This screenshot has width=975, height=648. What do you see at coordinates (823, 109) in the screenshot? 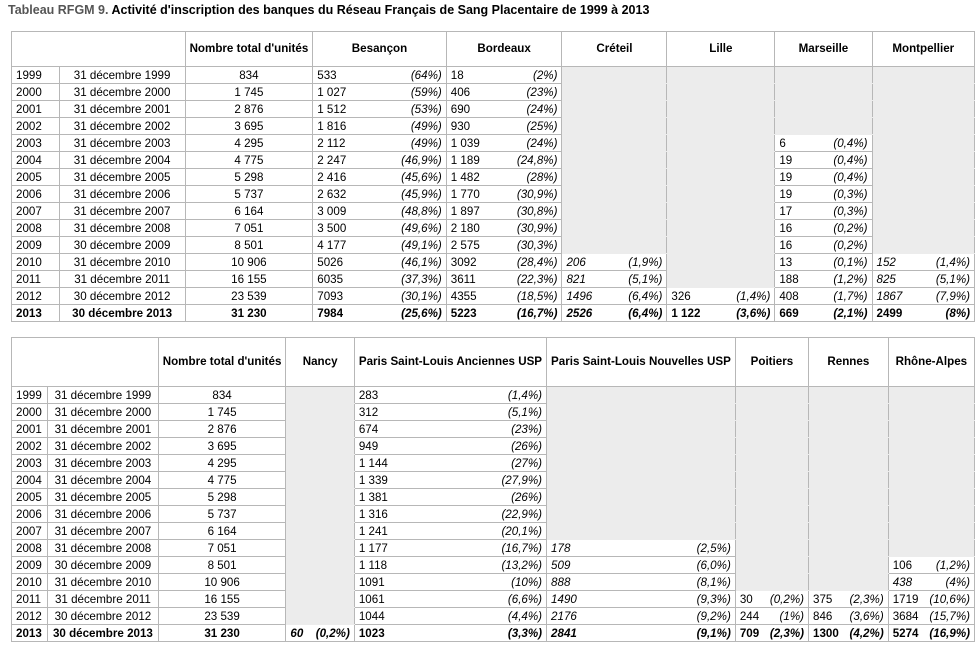
I see `marseille-empty` at bounding box center [823, 109].